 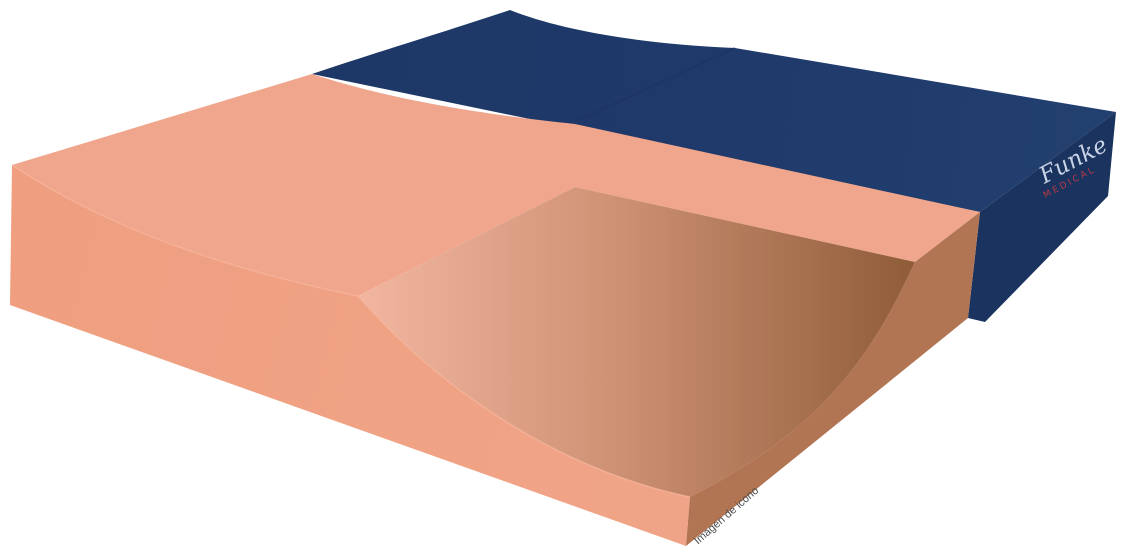 I want to click on cover-seam, so click(x=655, y=85).